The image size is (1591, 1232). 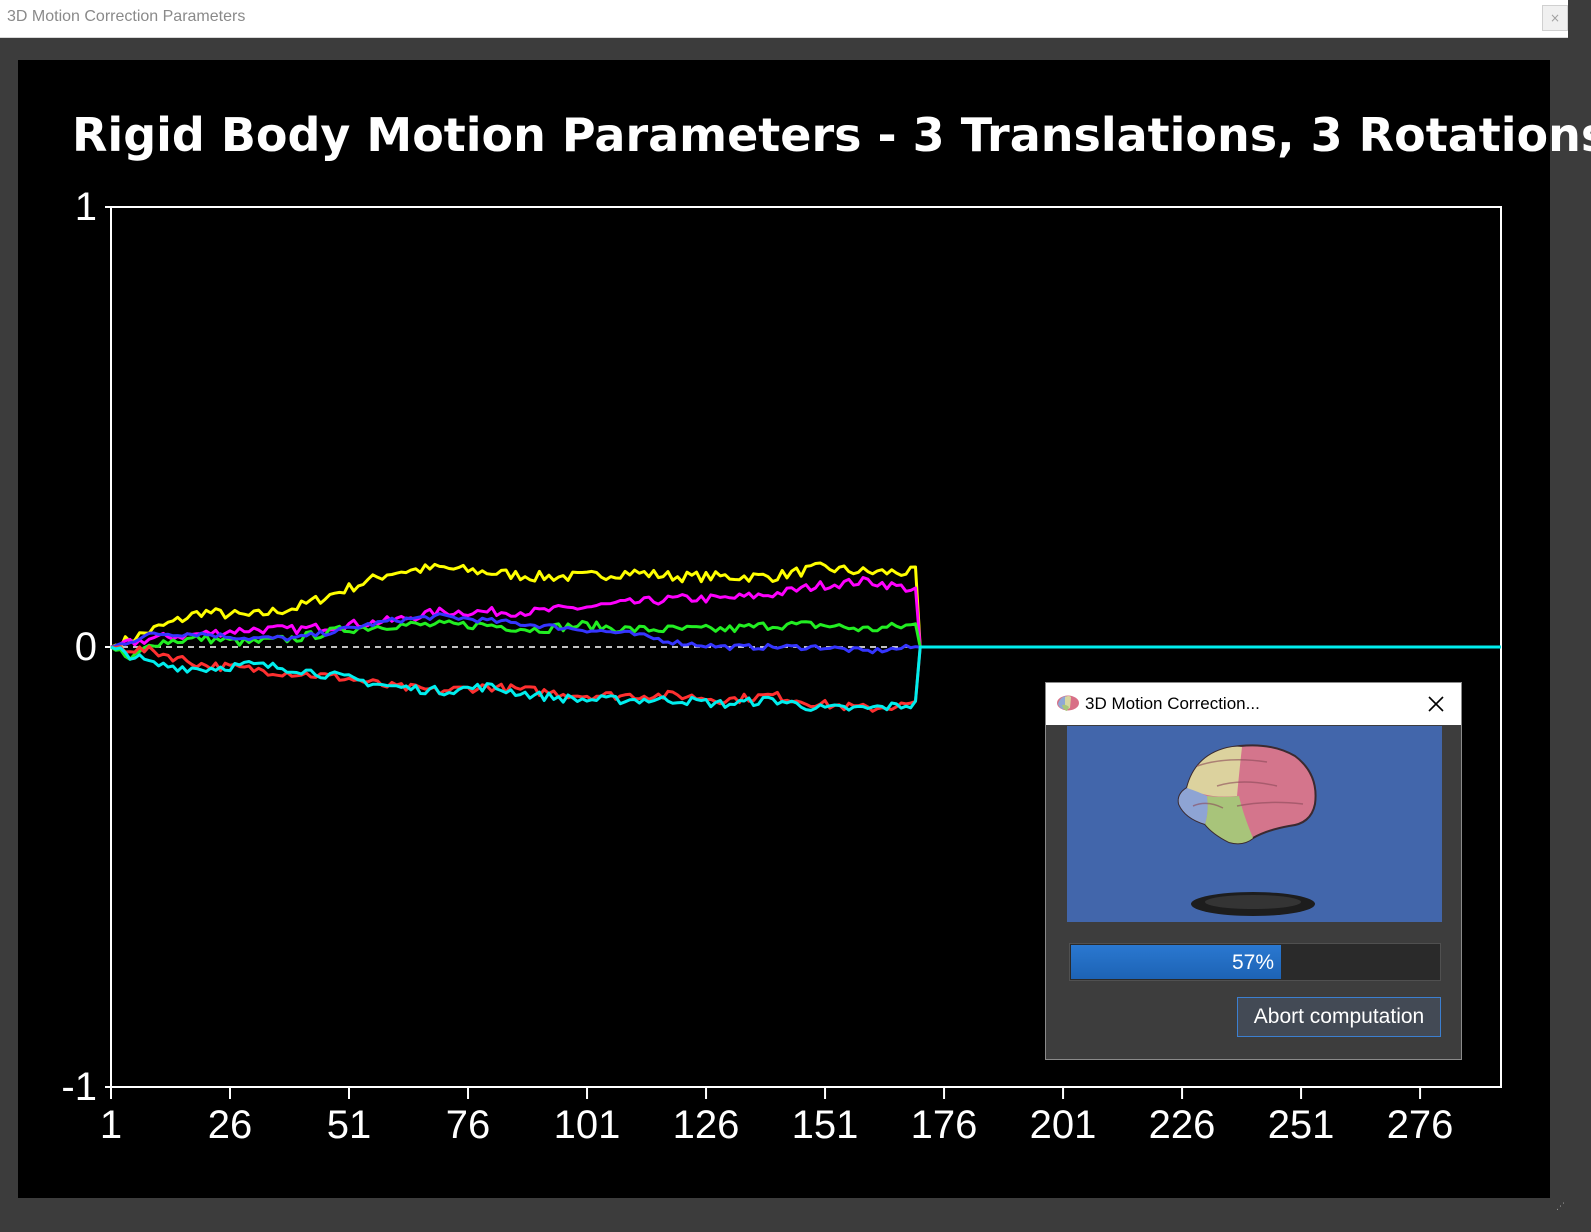 What do you see at coordinates (349, 1125) in the screenshot?
I see `x-tick-label: 51` at bounding box center [349, 1125].